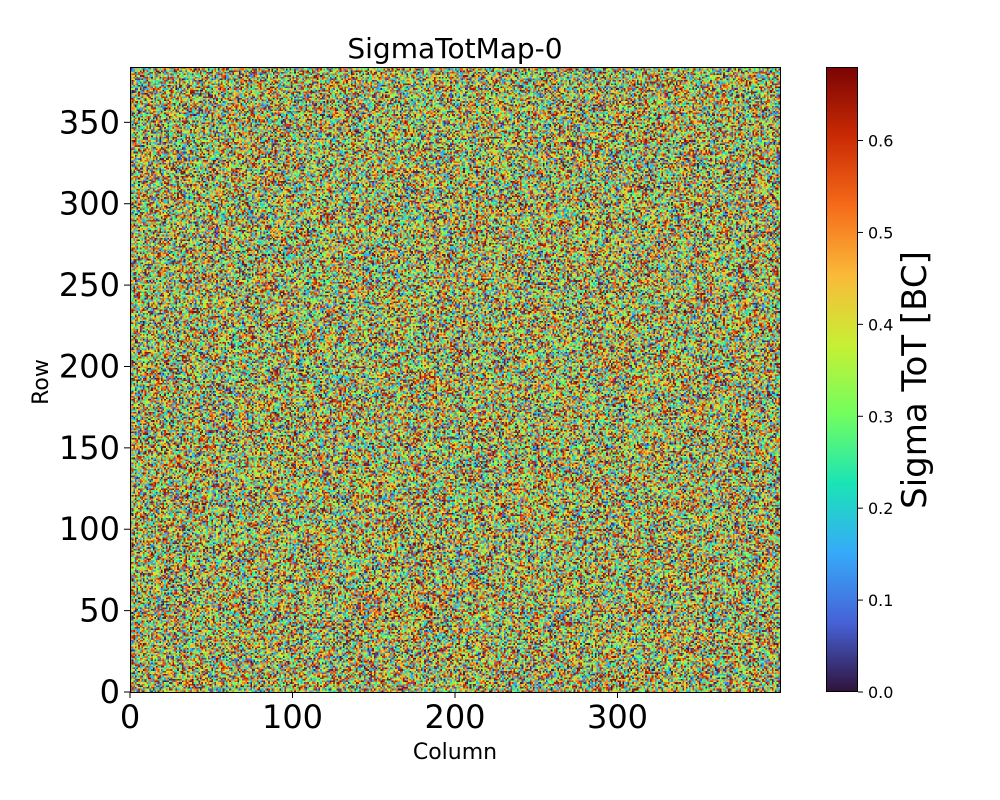 Image resolution: width=1000 pixels, height=800 pixels. What do you see at coordinates (94, 407) in the screenshot?
I see `y-axis: 0 50 100 150 200 250 300 350` at bounding box center [94, 407].